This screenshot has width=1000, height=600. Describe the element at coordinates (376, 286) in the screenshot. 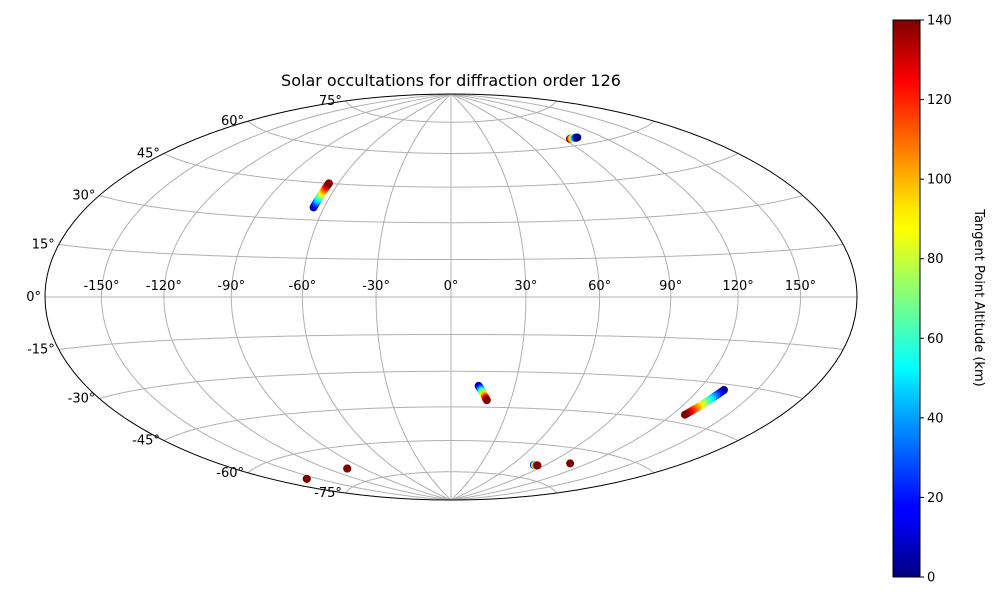

I see `longitude-tick-label: -30°` at that location.